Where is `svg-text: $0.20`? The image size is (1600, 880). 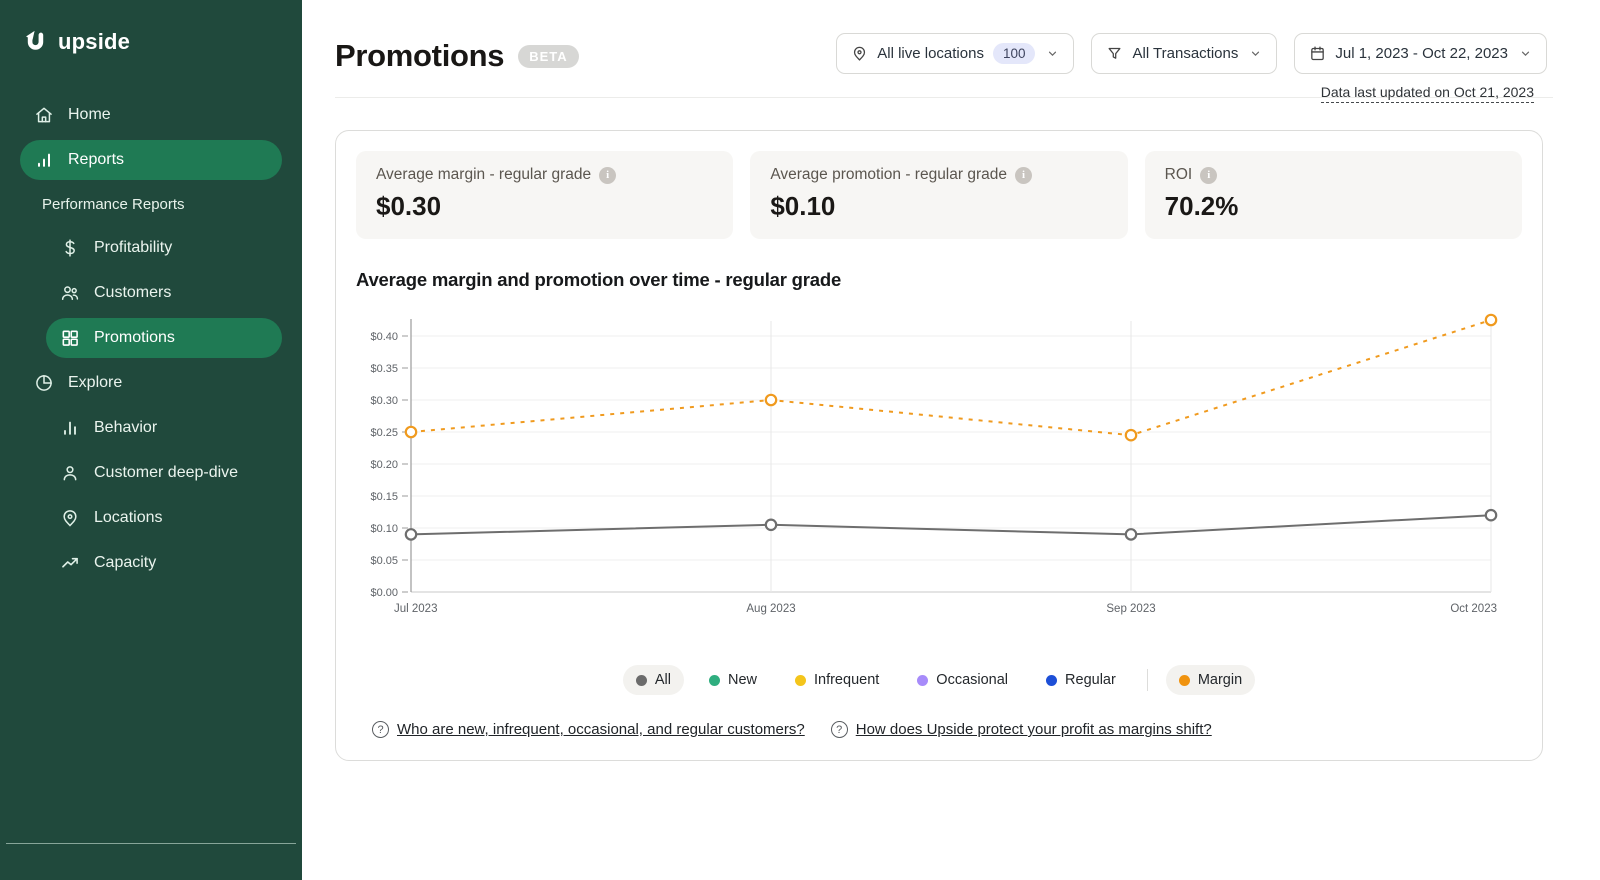
svg-text: $0.20 is located at coordinates (384, 465).